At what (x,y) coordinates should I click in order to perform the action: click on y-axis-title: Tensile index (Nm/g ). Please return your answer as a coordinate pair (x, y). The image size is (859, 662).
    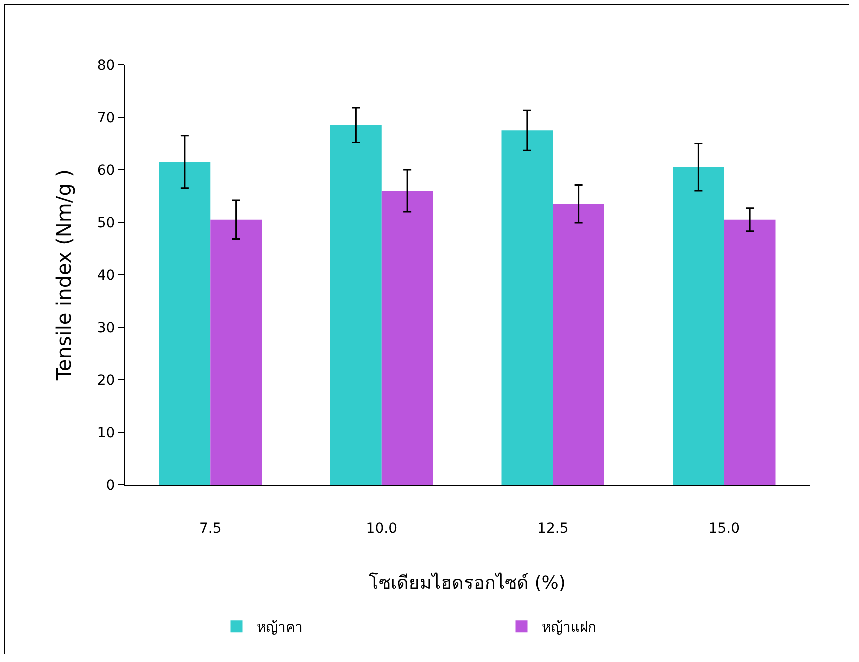
    Looking at the image, I should click on (64, 276).